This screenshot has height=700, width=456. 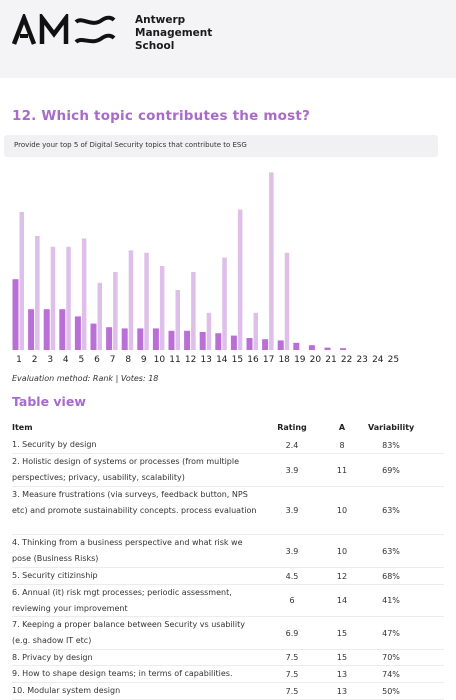 What do you see at coordinates (81, 360) in the screenshot?
I see `x-tick-label: 5` at bounding box center [81, 360].